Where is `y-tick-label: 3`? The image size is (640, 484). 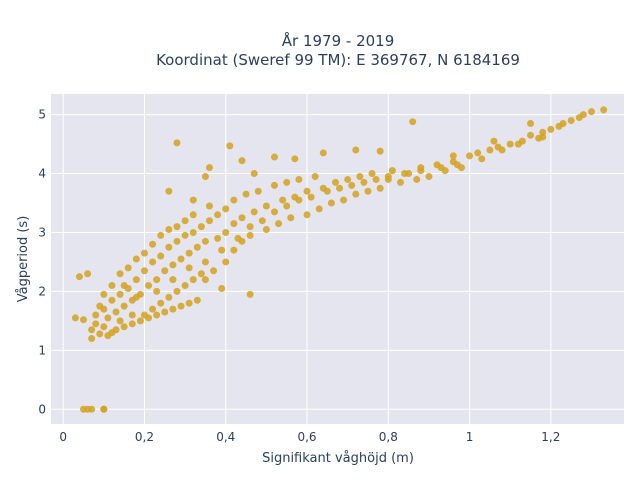 y-tick-label: 3 is located at coordinates (42, 232).